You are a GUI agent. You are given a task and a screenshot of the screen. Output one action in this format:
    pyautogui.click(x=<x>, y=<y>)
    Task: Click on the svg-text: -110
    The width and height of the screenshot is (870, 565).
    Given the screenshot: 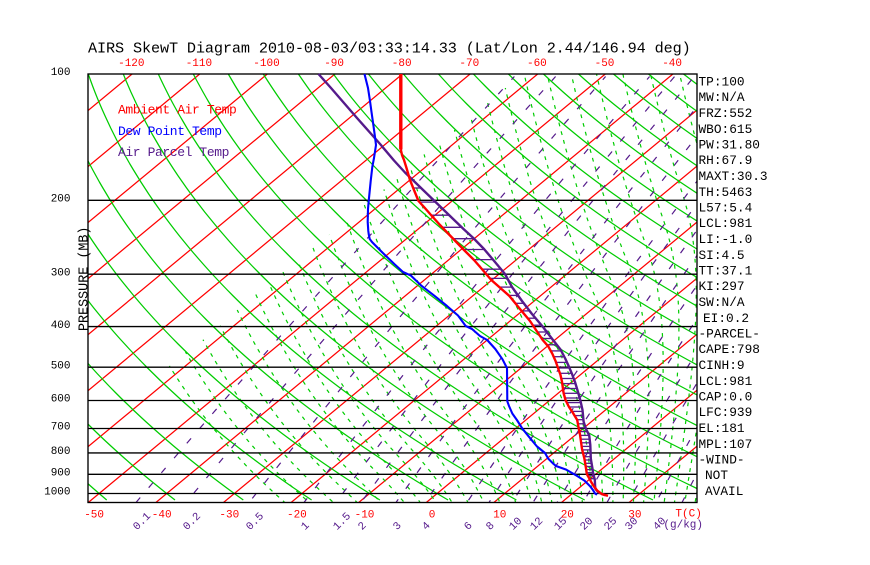 What is the action you would take?
    pyautogui.click(x=199, y=64)
    